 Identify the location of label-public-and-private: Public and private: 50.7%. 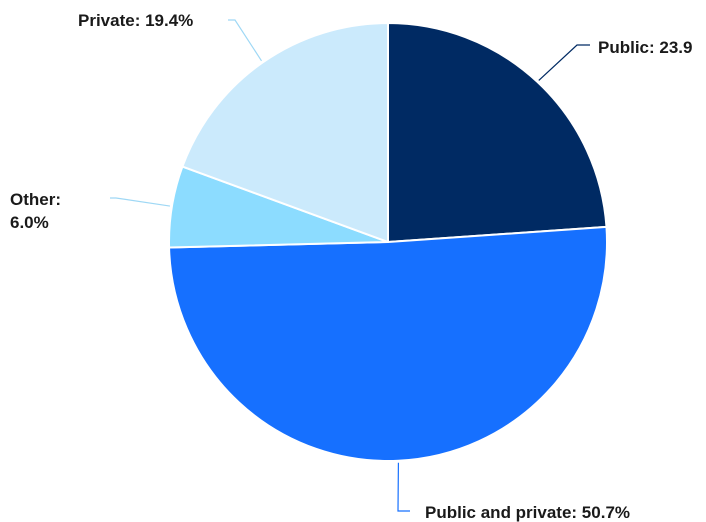
(527, 512).